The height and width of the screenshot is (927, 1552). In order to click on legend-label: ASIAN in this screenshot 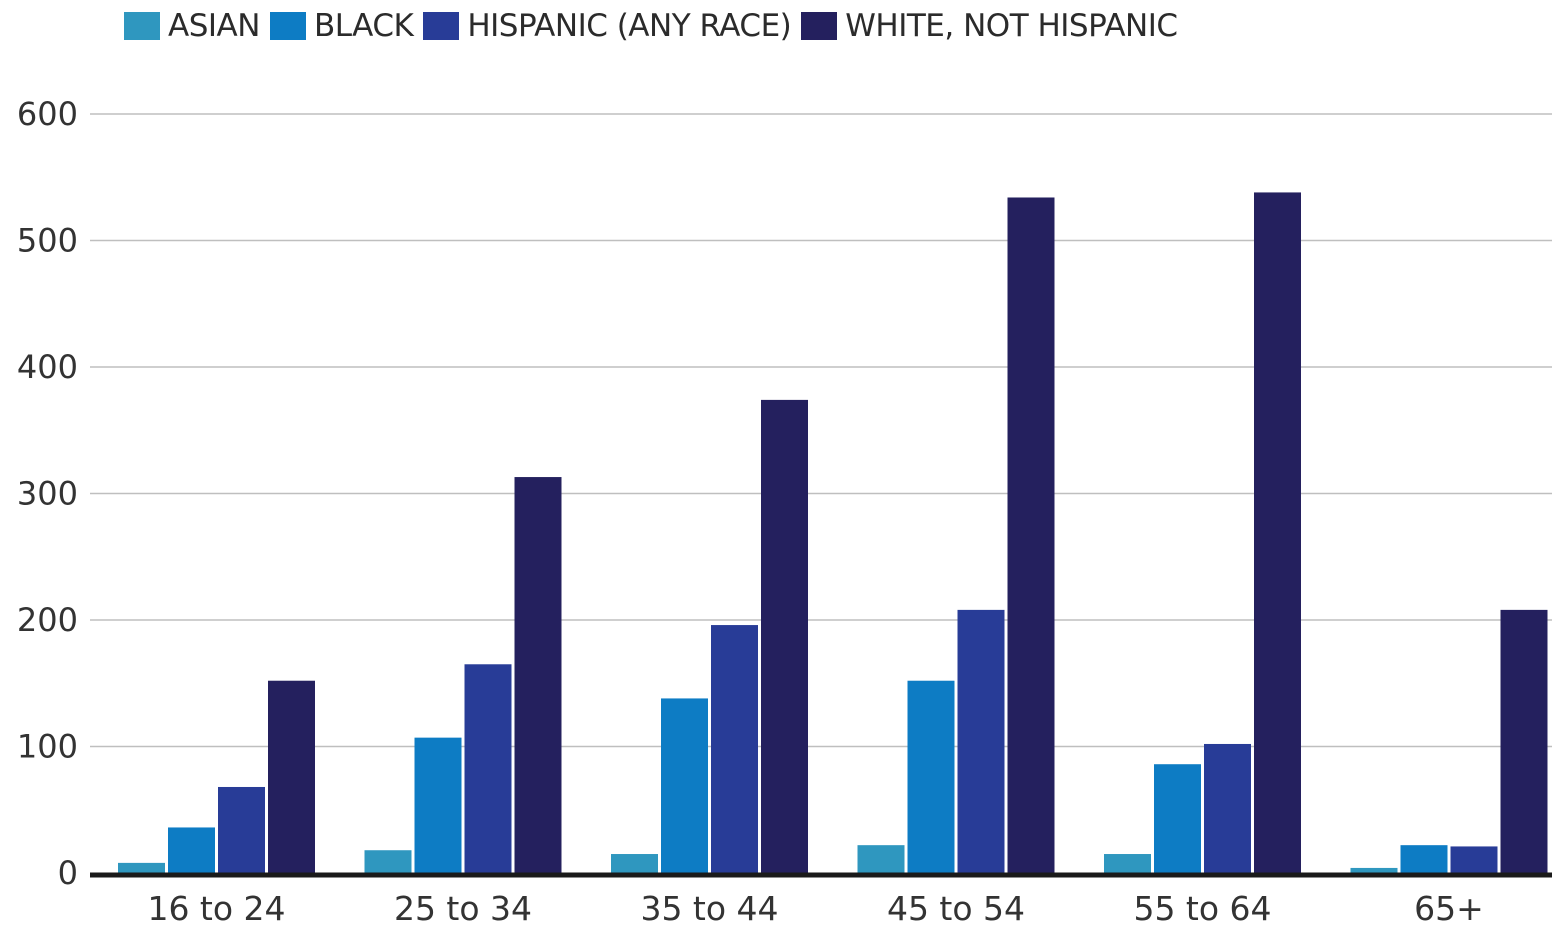, I will do `click(214, 26)`.